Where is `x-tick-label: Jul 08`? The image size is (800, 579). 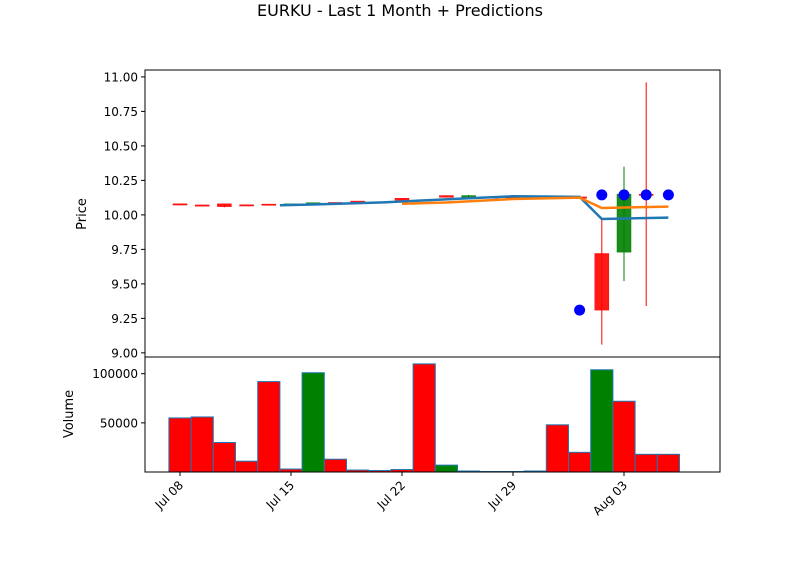
x-tick-label: Jul 08 is located at coordinates (169, 495).